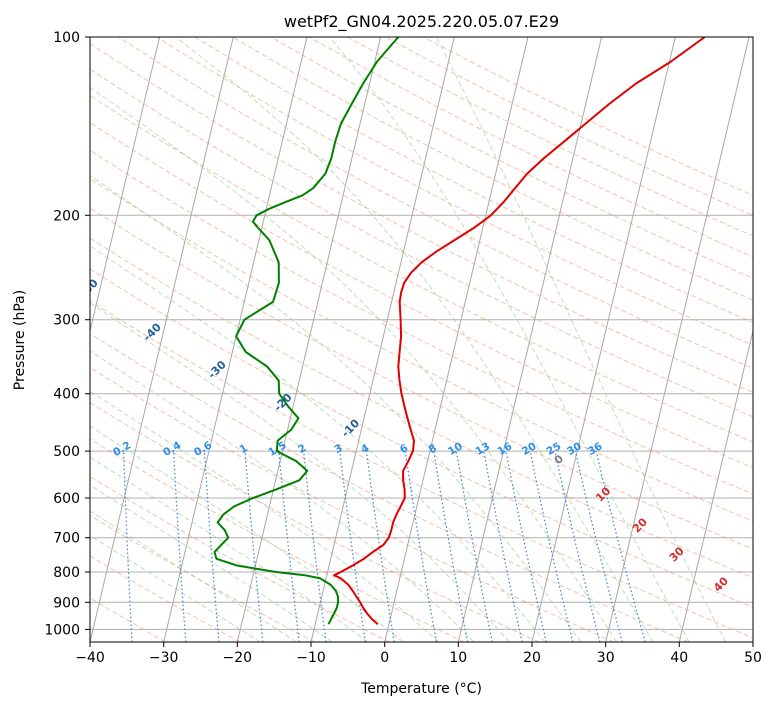 Image resolution: width=775 pixels, height=708 pixels. Describe the element at coordinates (458, 658) in the screenshot. I see `x-tick-label: 10` at that location.